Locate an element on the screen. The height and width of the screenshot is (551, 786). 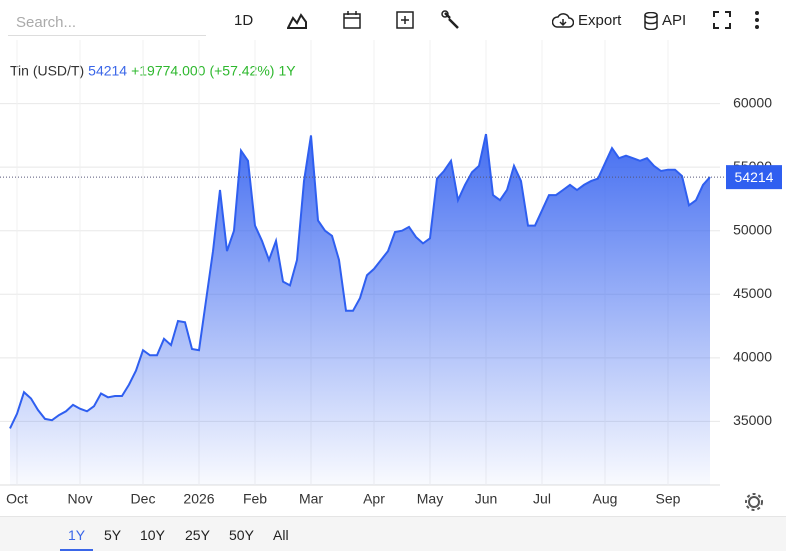
menu-icon is located at coordinates (757, 20).